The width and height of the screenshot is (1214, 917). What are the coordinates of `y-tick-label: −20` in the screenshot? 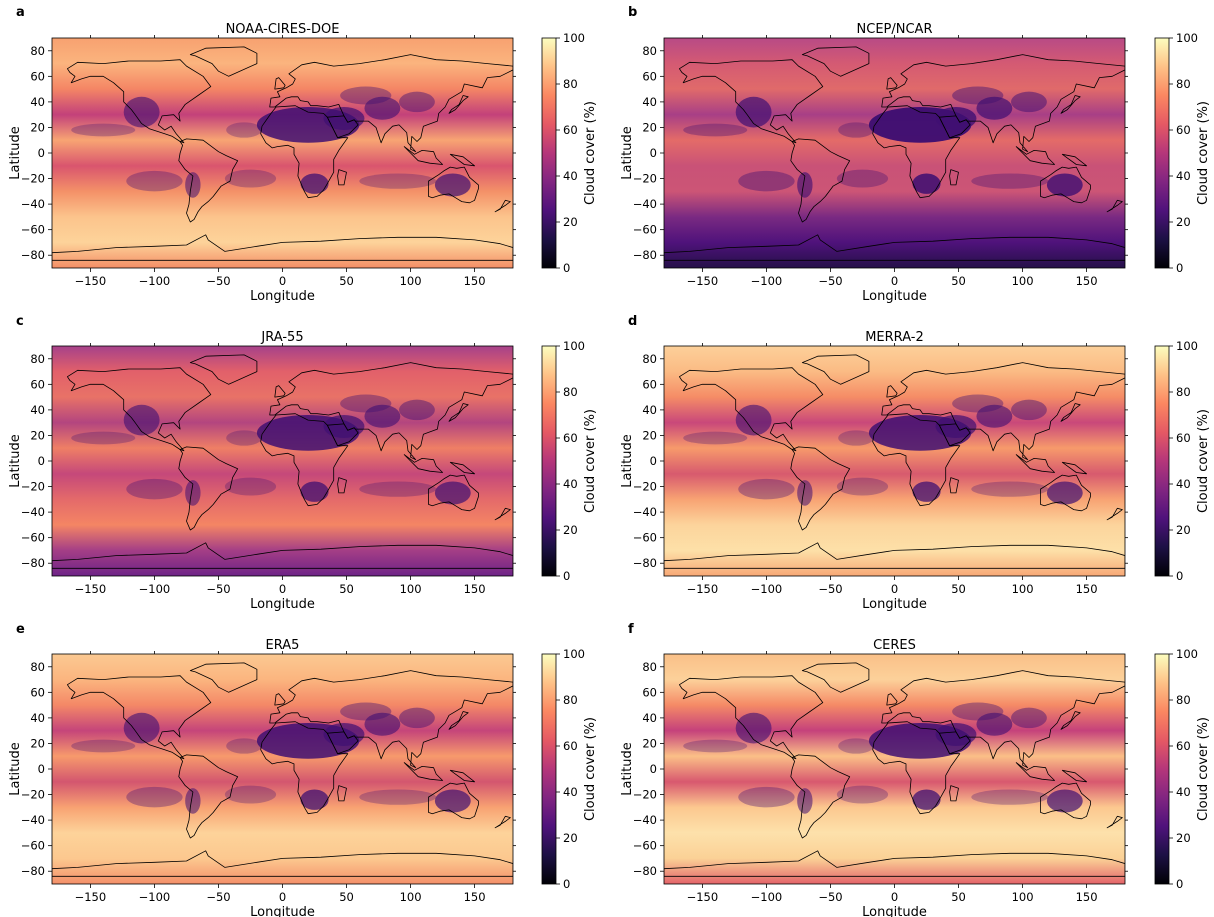 It's located at (645, 487).